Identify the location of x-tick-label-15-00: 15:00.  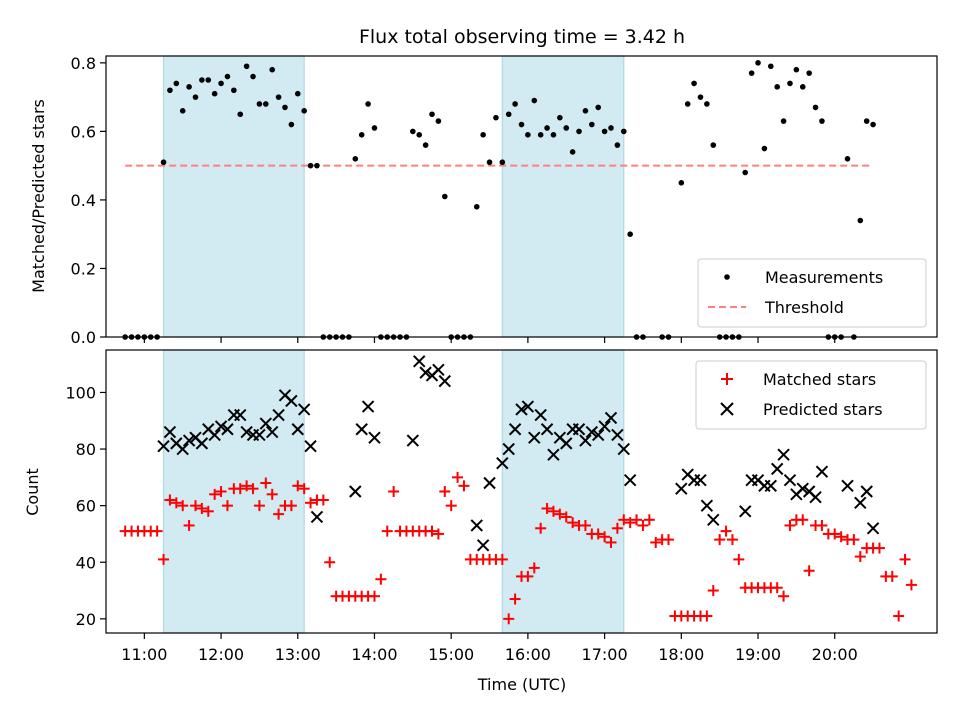
(451, 654).